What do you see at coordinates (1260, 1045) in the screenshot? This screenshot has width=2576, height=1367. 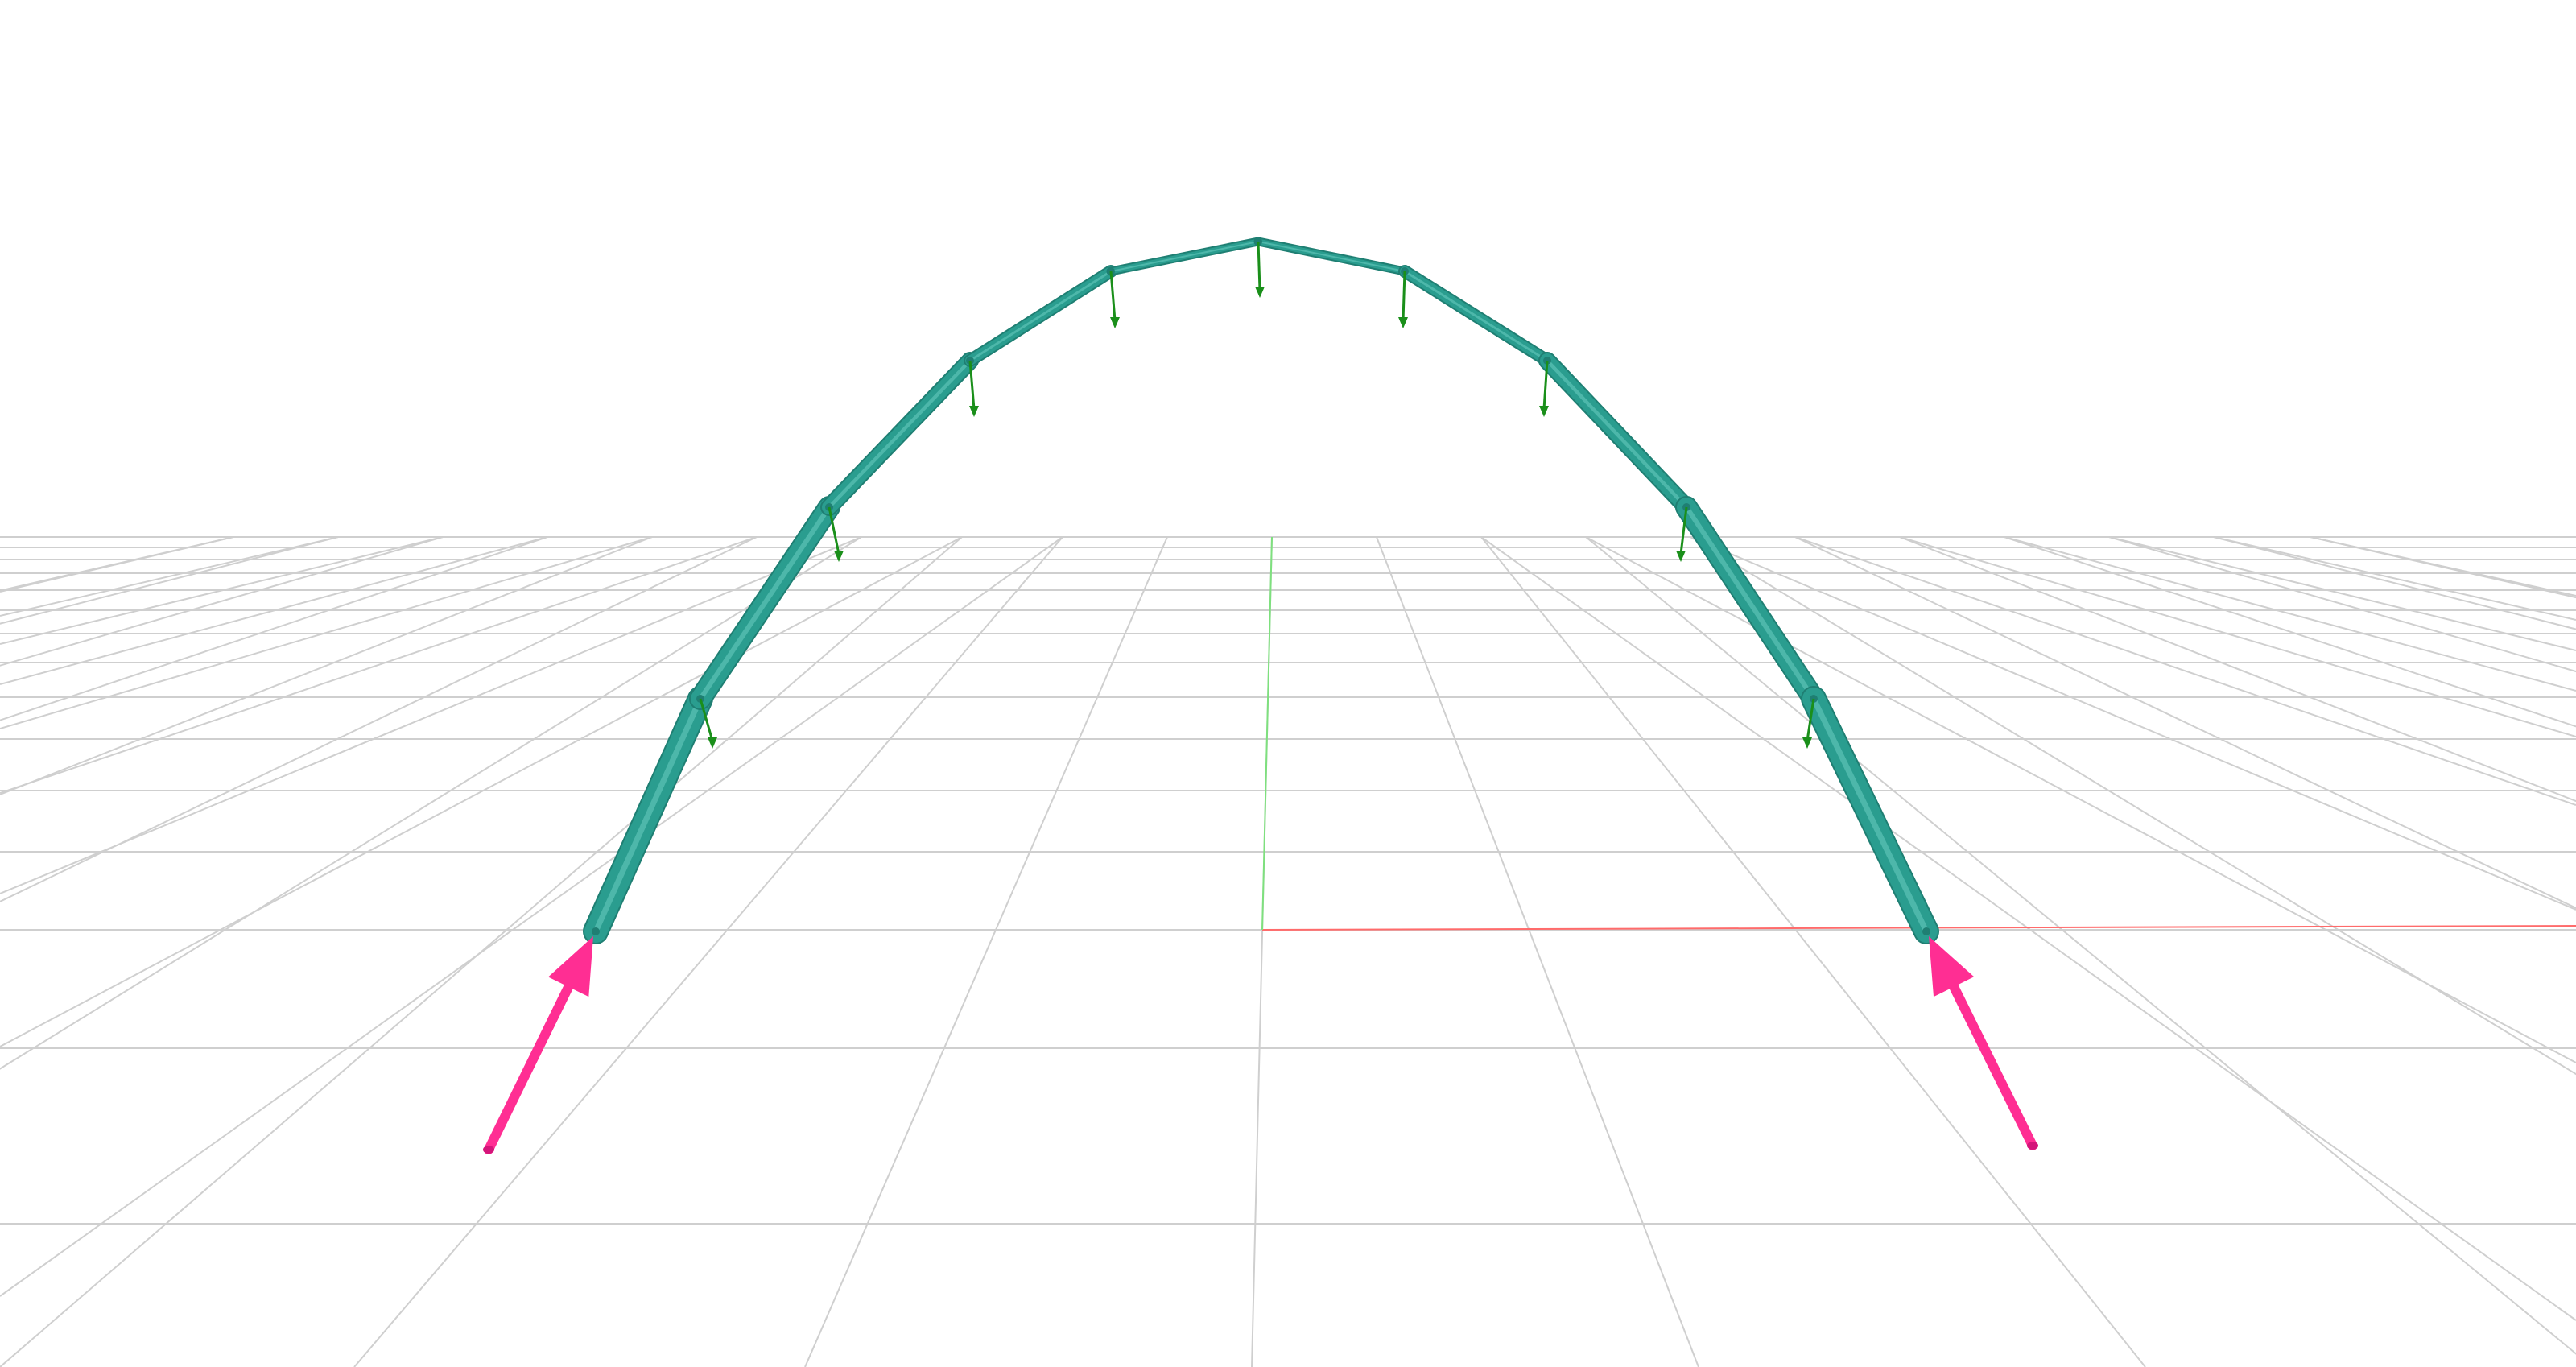 I see `reaction-arrows` at bounding box center [1260, 1045].